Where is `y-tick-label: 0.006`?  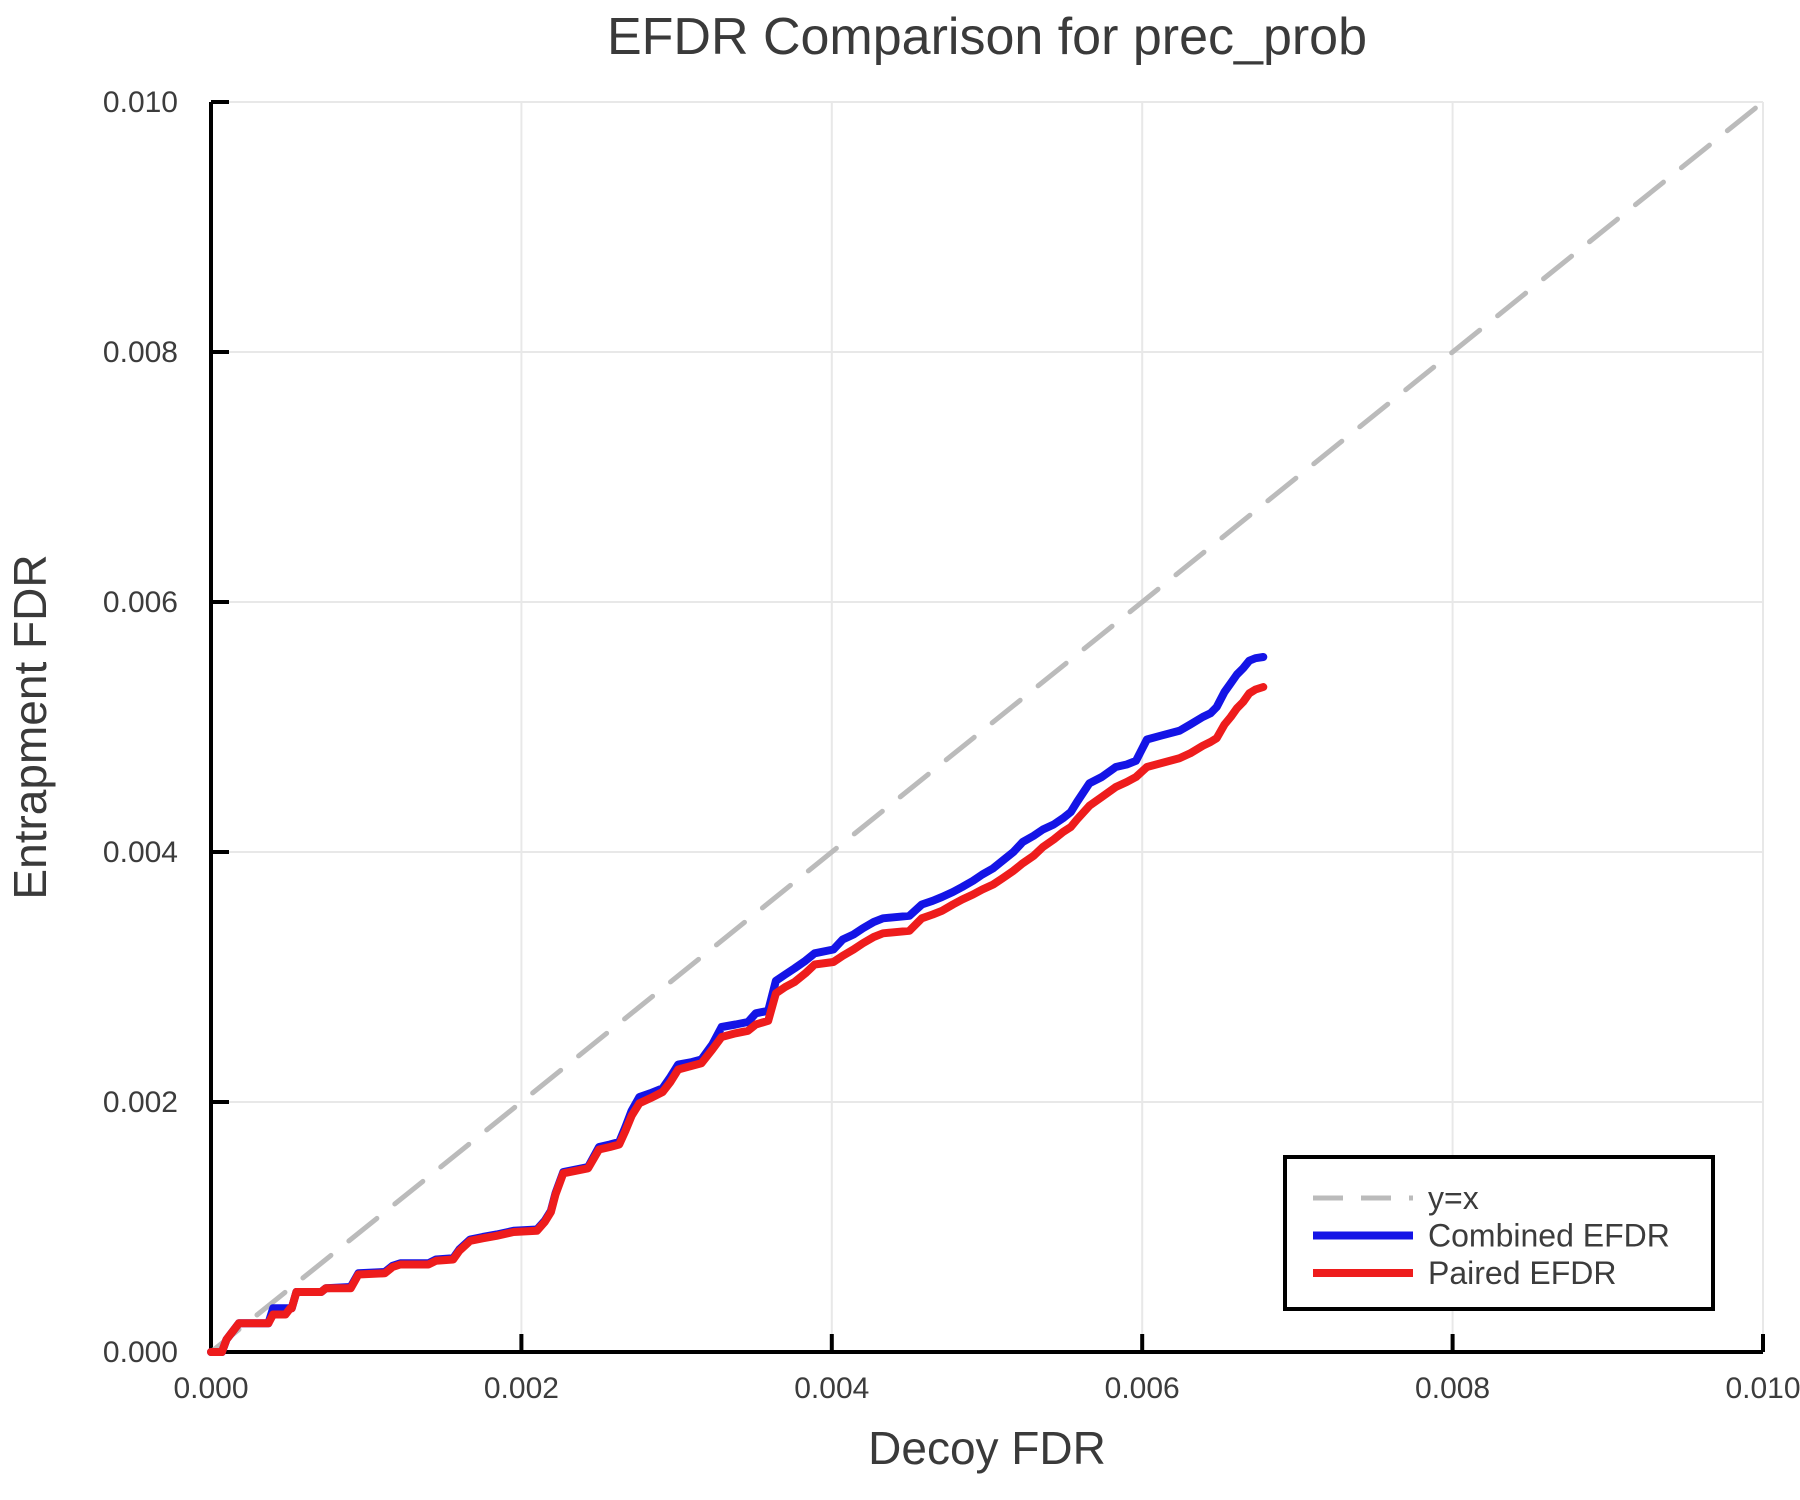 y-tick-label: 0.006 is located at coordinates (140, 602).